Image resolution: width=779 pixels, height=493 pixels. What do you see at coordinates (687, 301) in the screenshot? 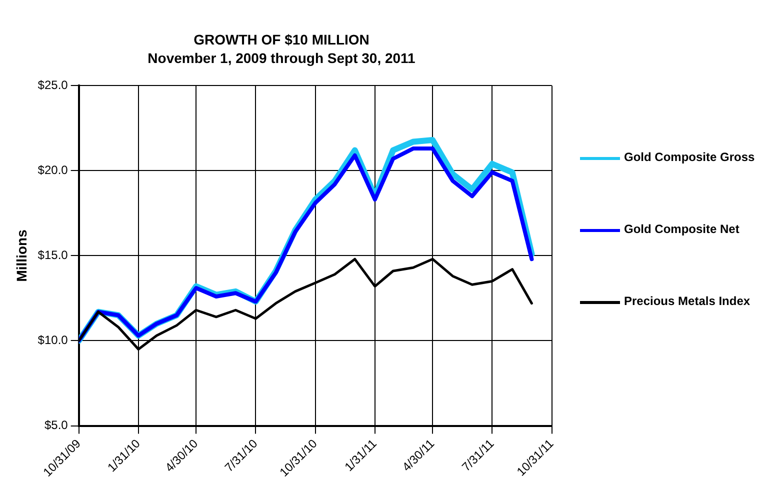
I see `legend-label: Precious Metals Index` at bounding box center [687, 301].